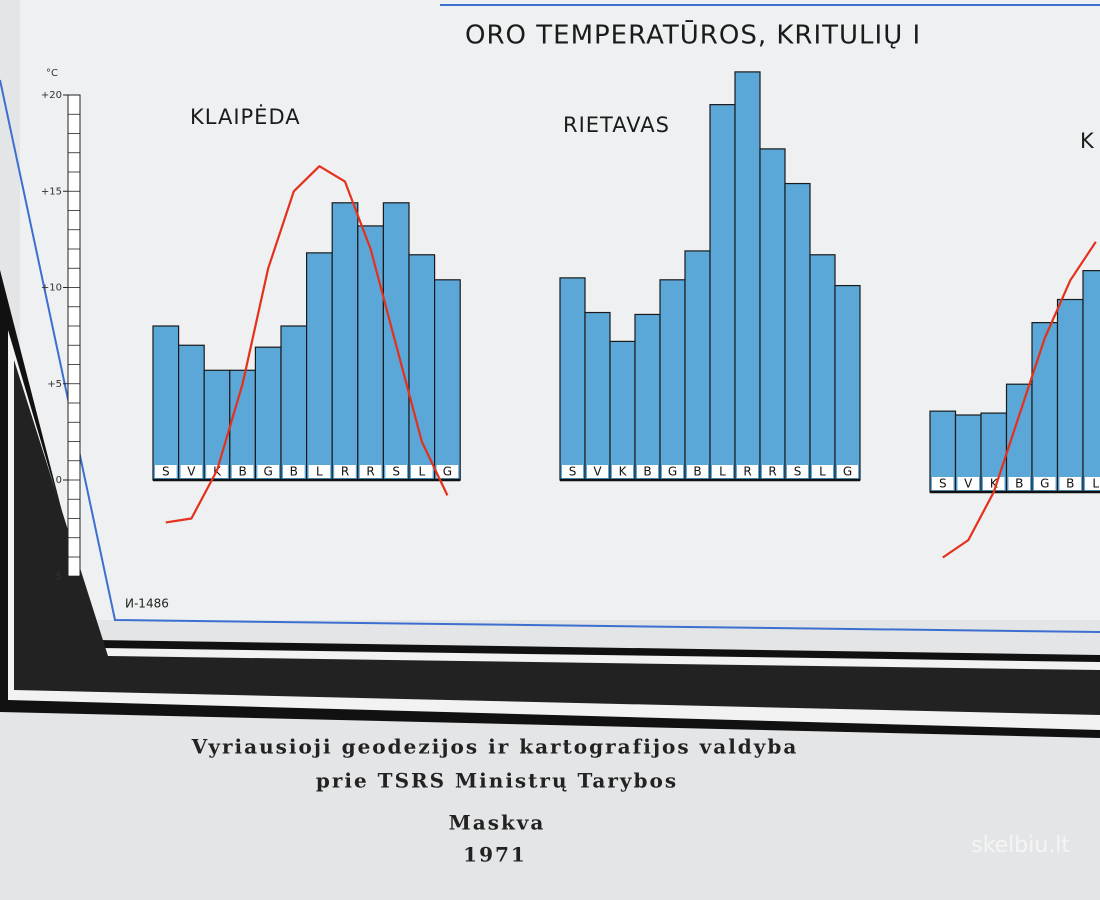 The height and width of the screenshot is (900, 1100). I want to click on footer-line: 1971, so click(495, 855).